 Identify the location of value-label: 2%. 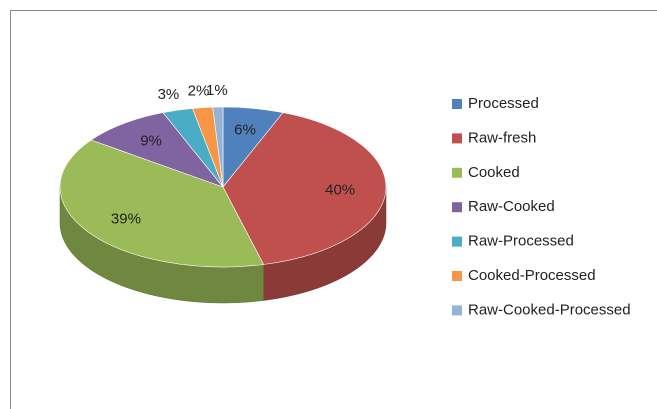
(199, 91).